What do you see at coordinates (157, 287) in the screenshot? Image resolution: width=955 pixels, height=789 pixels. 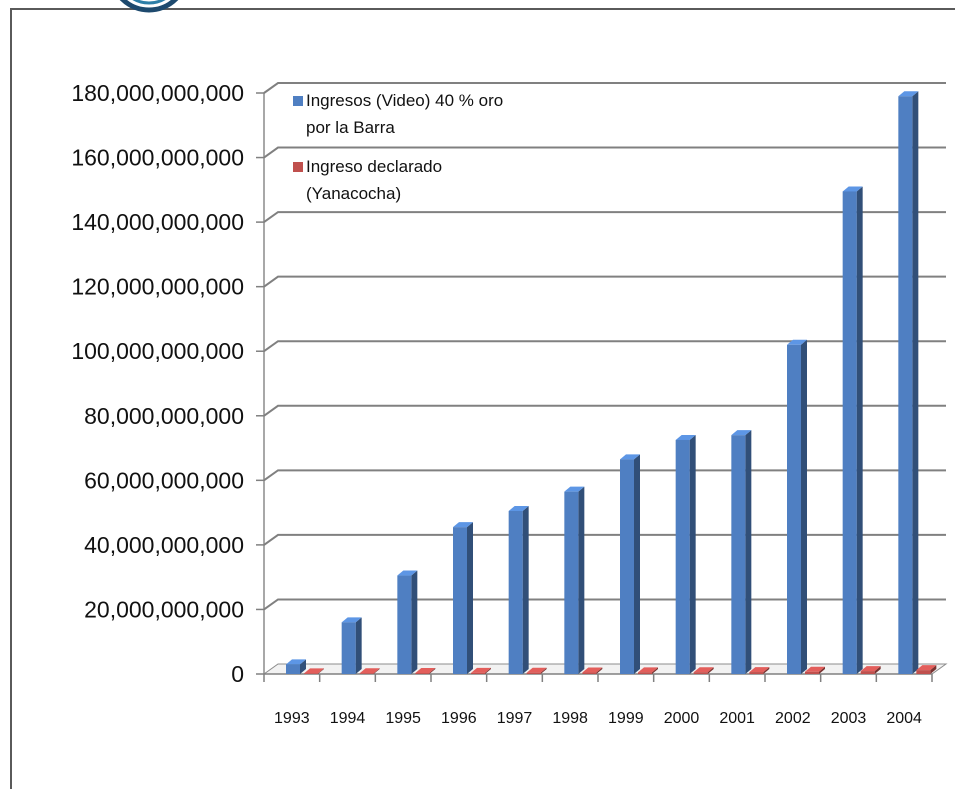 I see `y-tick-label: 120,000,000,000` at bounding box center [157, 287].